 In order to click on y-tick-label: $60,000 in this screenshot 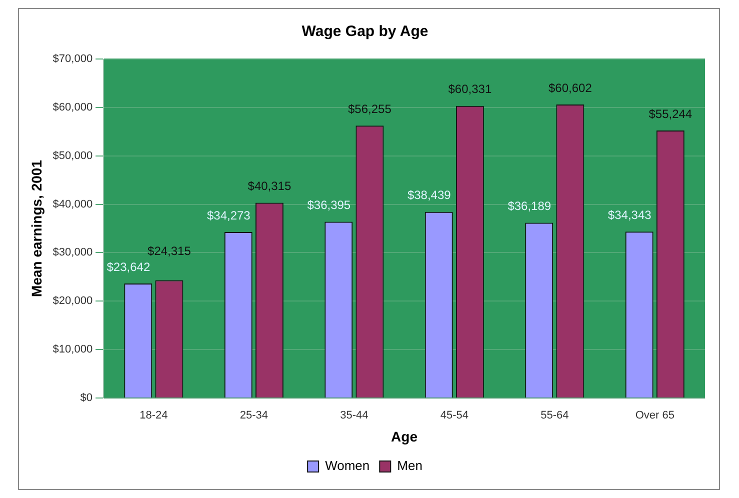, I will do `click(72, 107)`.